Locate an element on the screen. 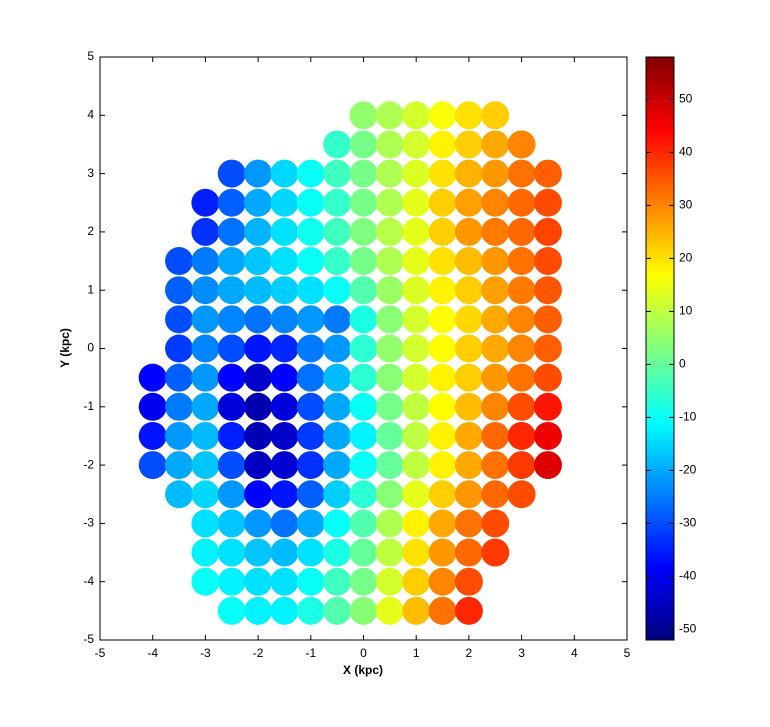 This screenshot has width=770, height=727. colorbar-tick-label: 10 is located at coordinates (686, 311).